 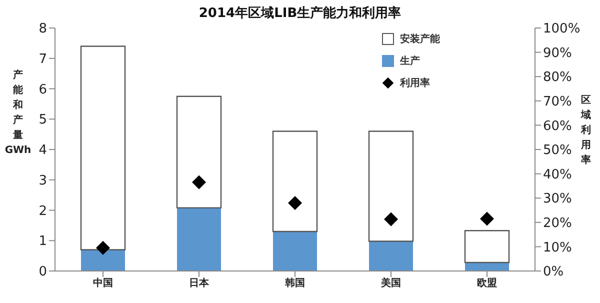 I want to click on x-tick-label: 日本, so click(x=199, y=283).